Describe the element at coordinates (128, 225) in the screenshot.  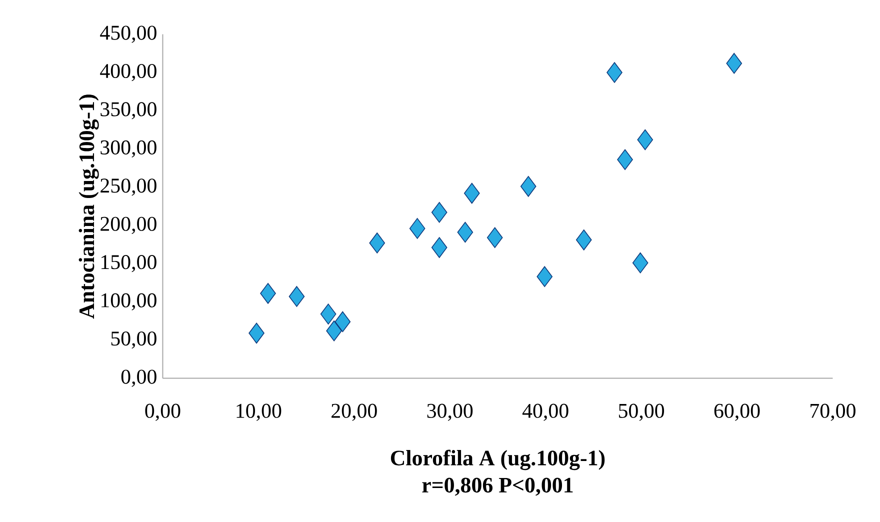
I see `y-tick-label: 200,00` at that location.